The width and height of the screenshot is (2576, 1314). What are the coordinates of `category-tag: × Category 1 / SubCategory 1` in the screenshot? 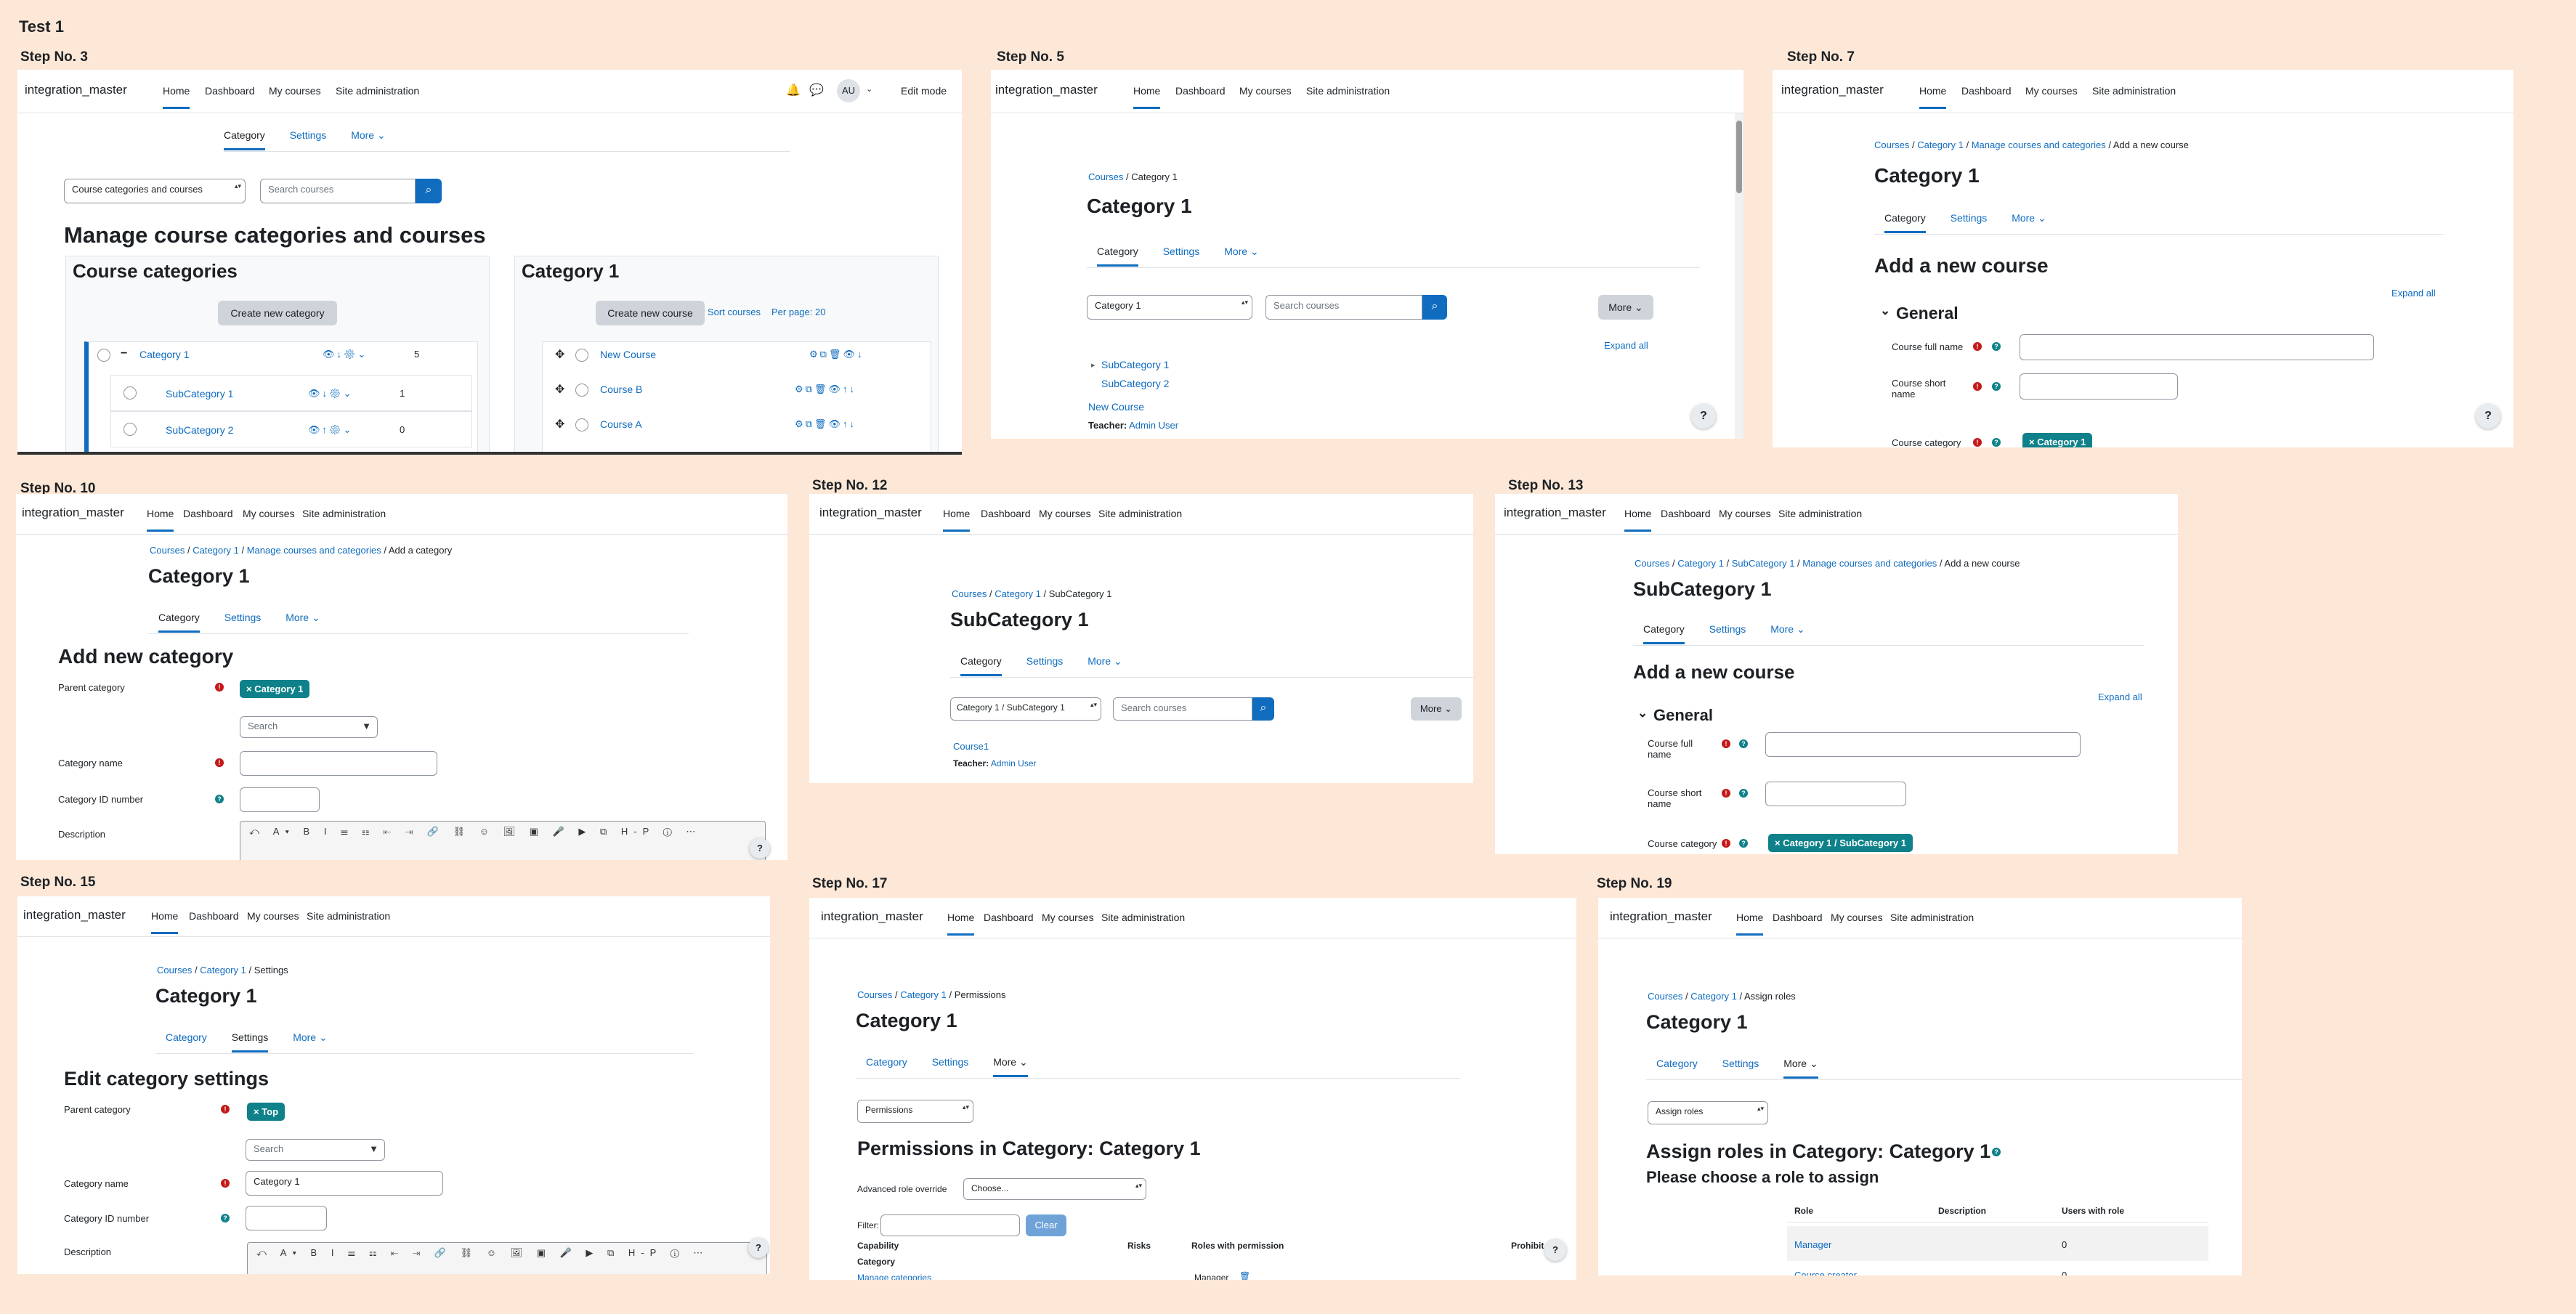 It's located at (1841, 843).